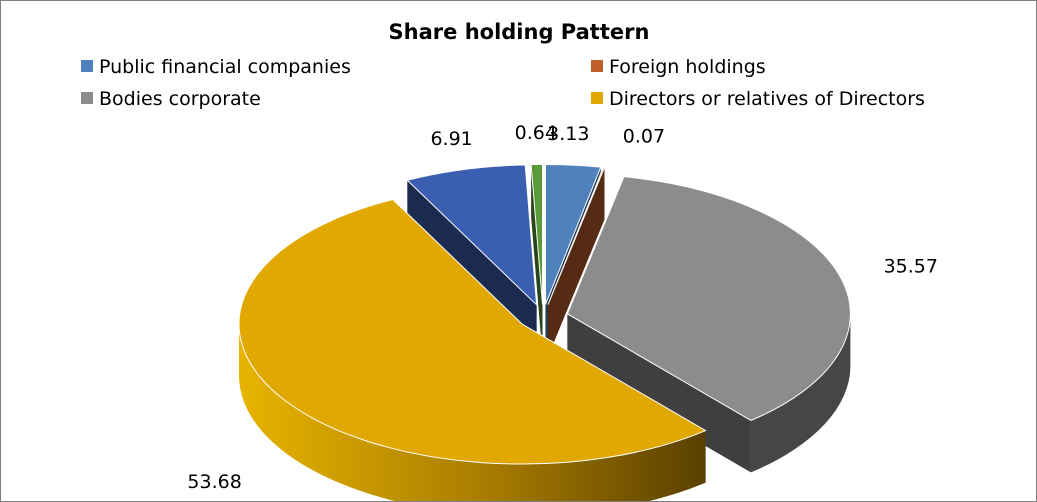  Describe the element at coordinates (687, 67) in the screenshot. I see `legend-label-foreign-holdings: Foreign holdings` at that location.